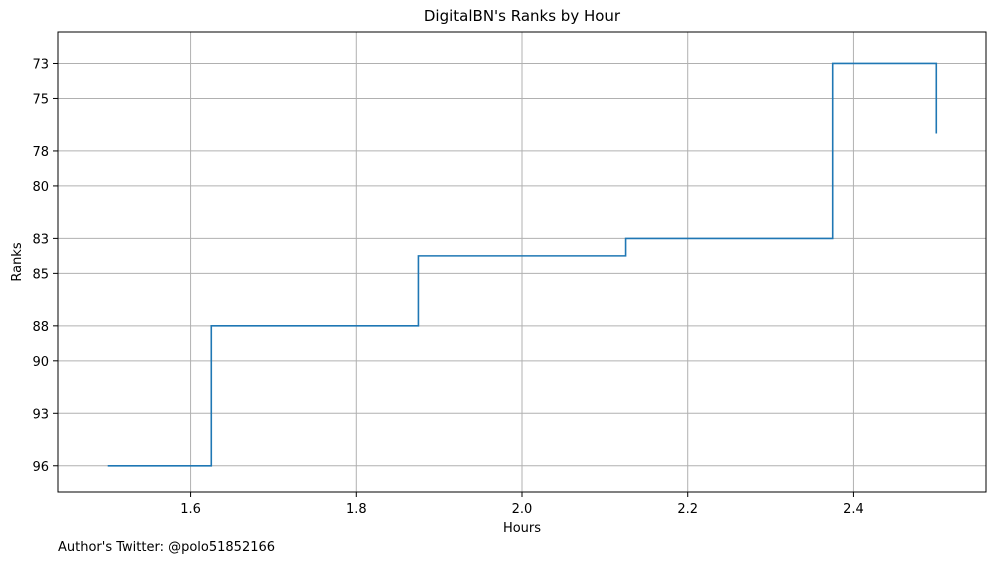 This screenshot has width=997, height=566. Describe the element at coordinates (40, 187) in the screenshot. I see `y-tick-label: 80` at that location.